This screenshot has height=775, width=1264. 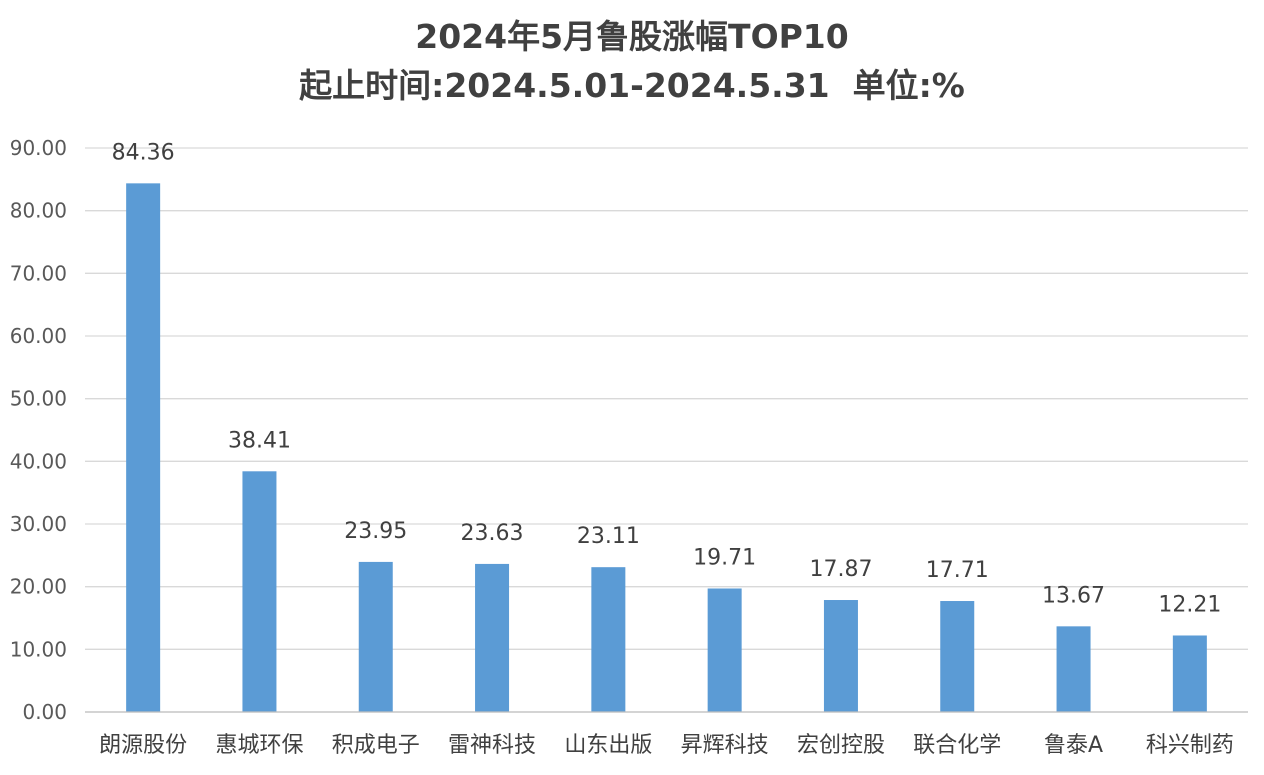 What do you see at coordinates (38, 399) in the screenshot?
I see `y-tick-label: 50.00` at bounding box center [38, 399].